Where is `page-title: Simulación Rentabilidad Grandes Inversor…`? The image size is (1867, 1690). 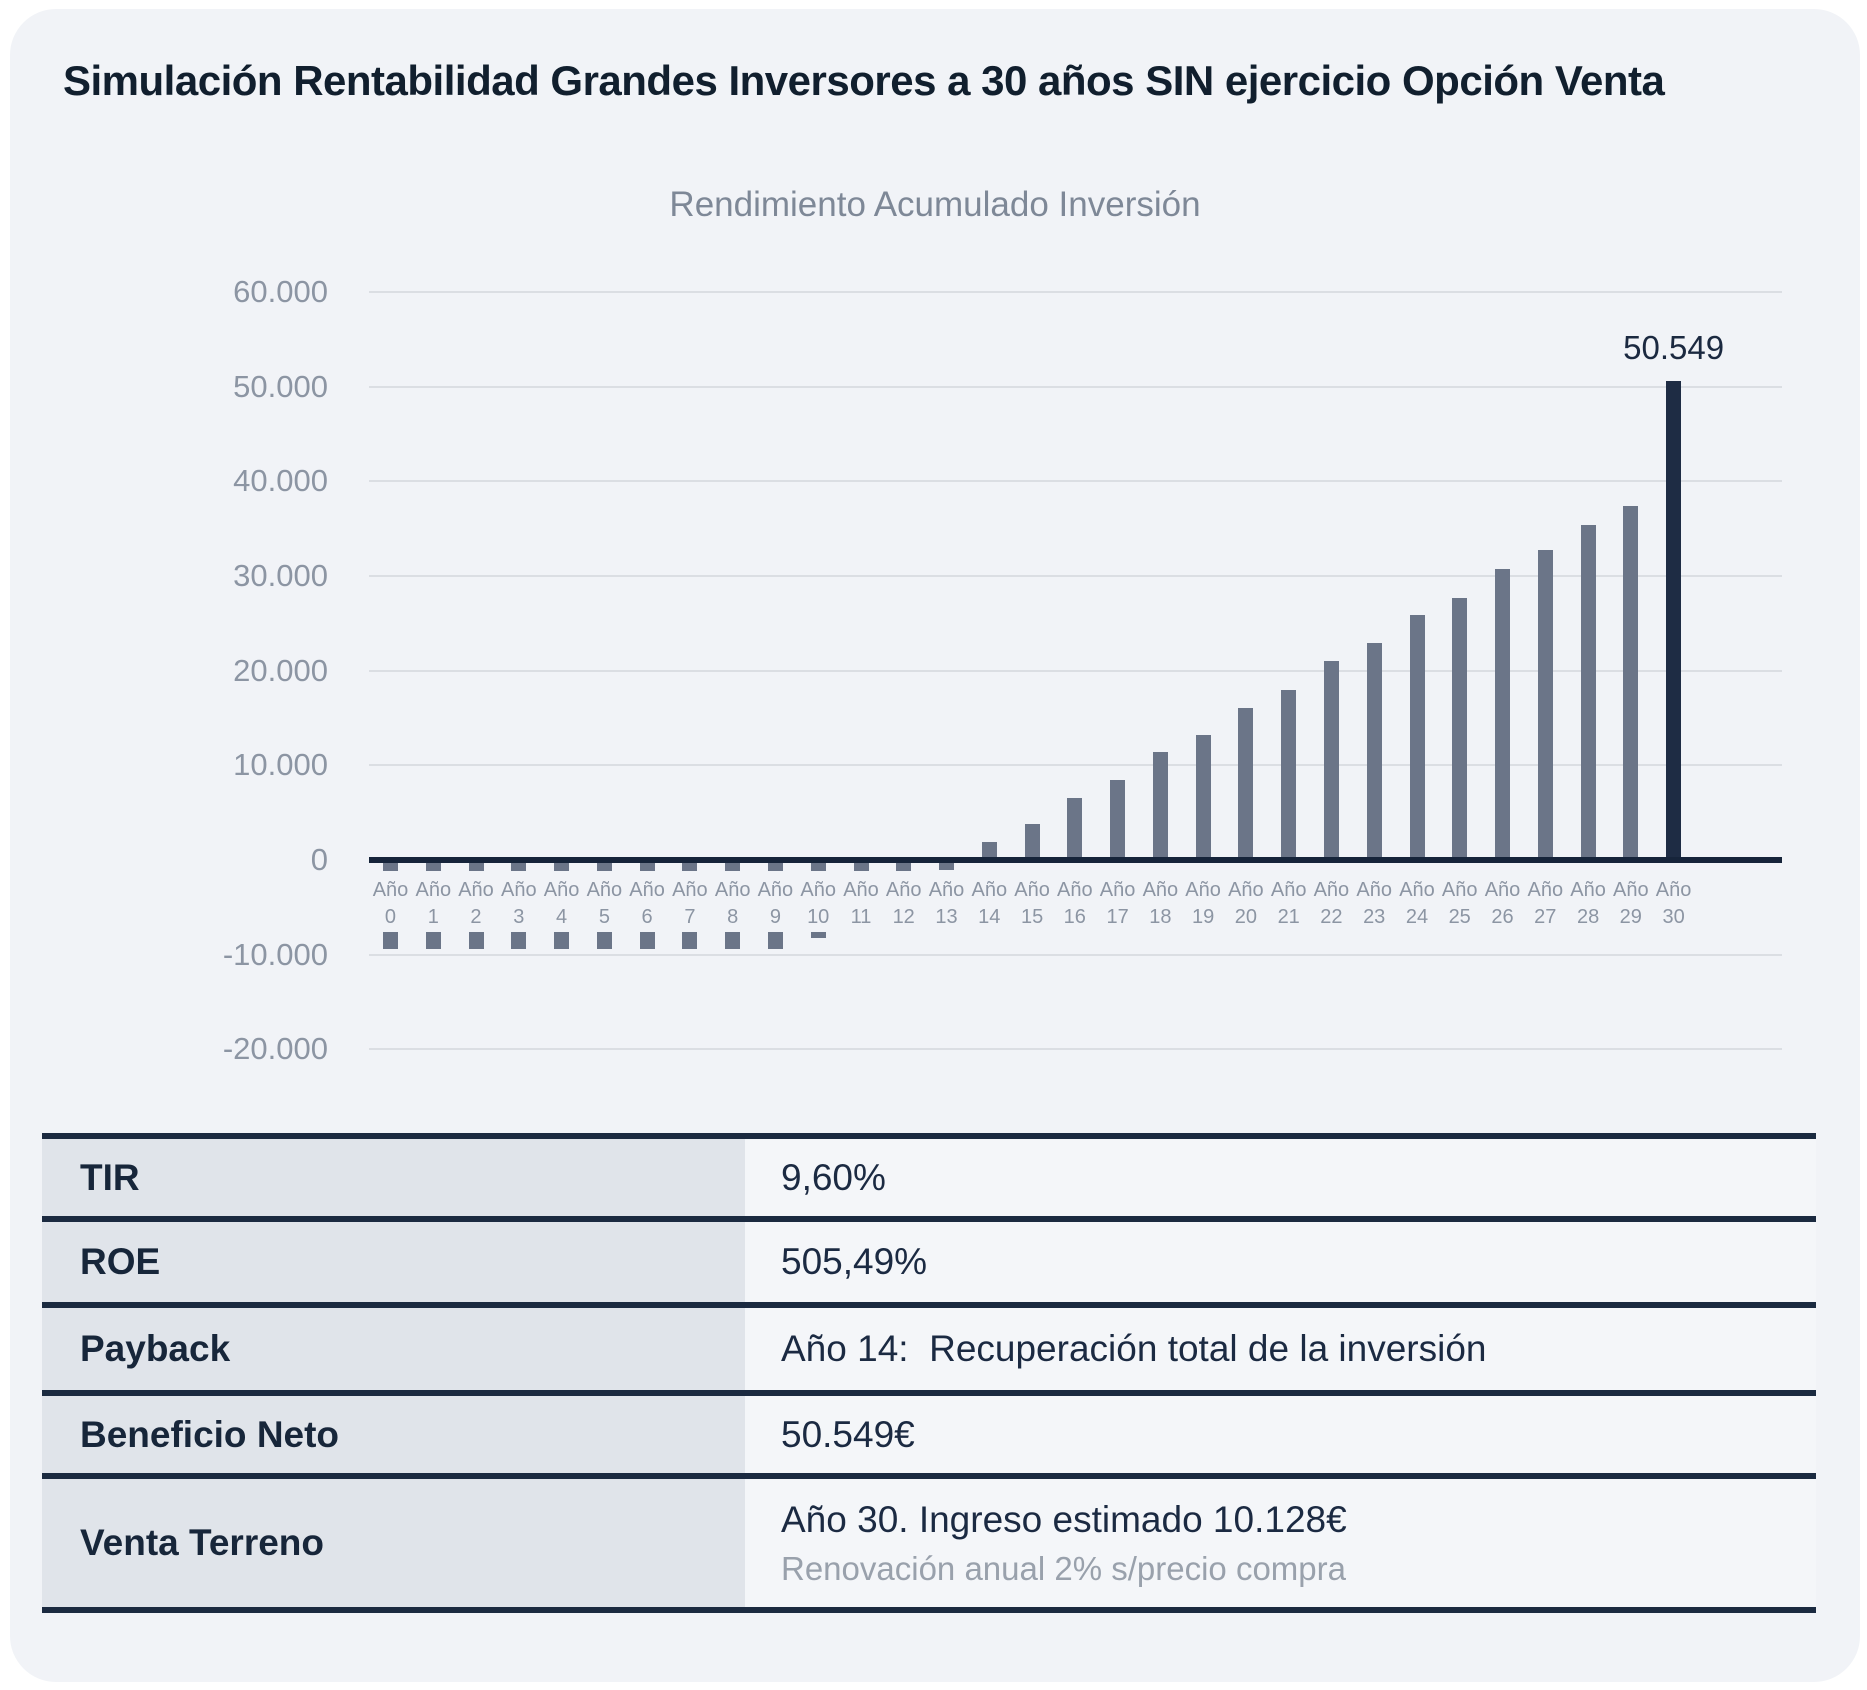 page-title: Simulación Rentabilidad Grandes Inversor… is located at coordinates (864, 80).